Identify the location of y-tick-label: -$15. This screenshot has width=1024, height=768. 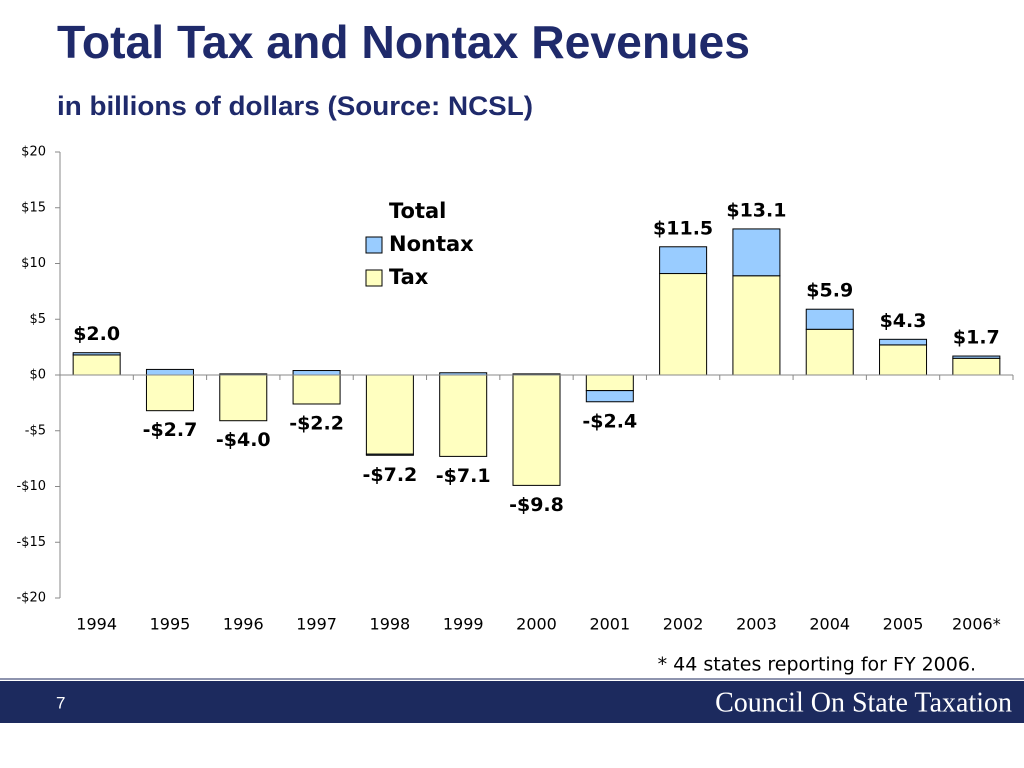
(31, 542).